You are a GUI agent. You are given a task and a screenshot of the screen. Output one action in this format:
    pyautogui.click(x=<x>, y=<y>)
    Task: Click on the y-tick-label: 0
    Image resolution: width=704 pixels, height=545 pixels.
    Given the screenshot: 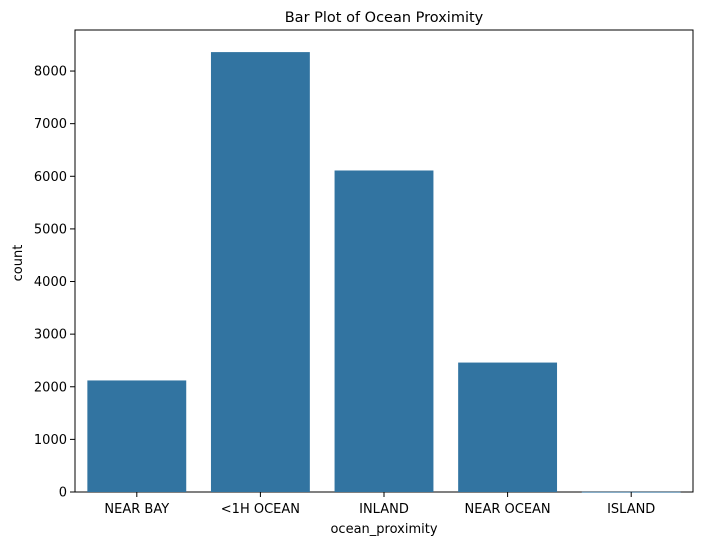 What is the action you would take?
    pyautogui.click(x=63, y=493)
    